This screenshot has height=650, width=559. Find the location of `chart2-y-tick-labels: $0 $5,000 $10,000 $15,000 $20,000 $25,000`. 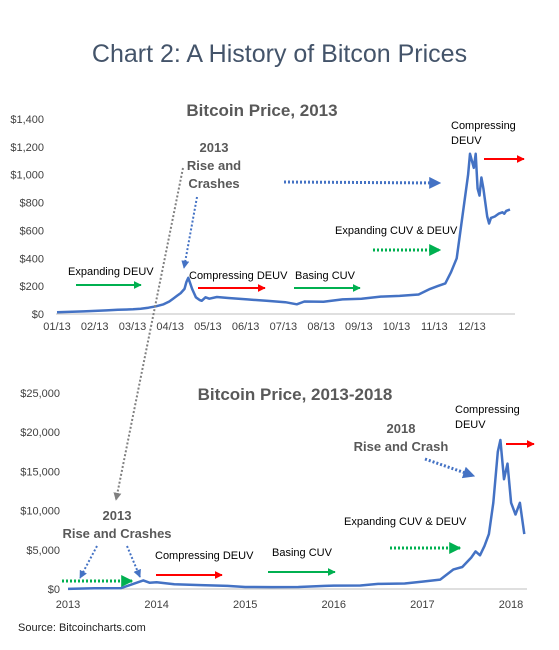

chart2-y-tick-labels: $0 $5,000 $10,000 $15,000 $20,000 $25,000 is located at coordinates (40, 492).